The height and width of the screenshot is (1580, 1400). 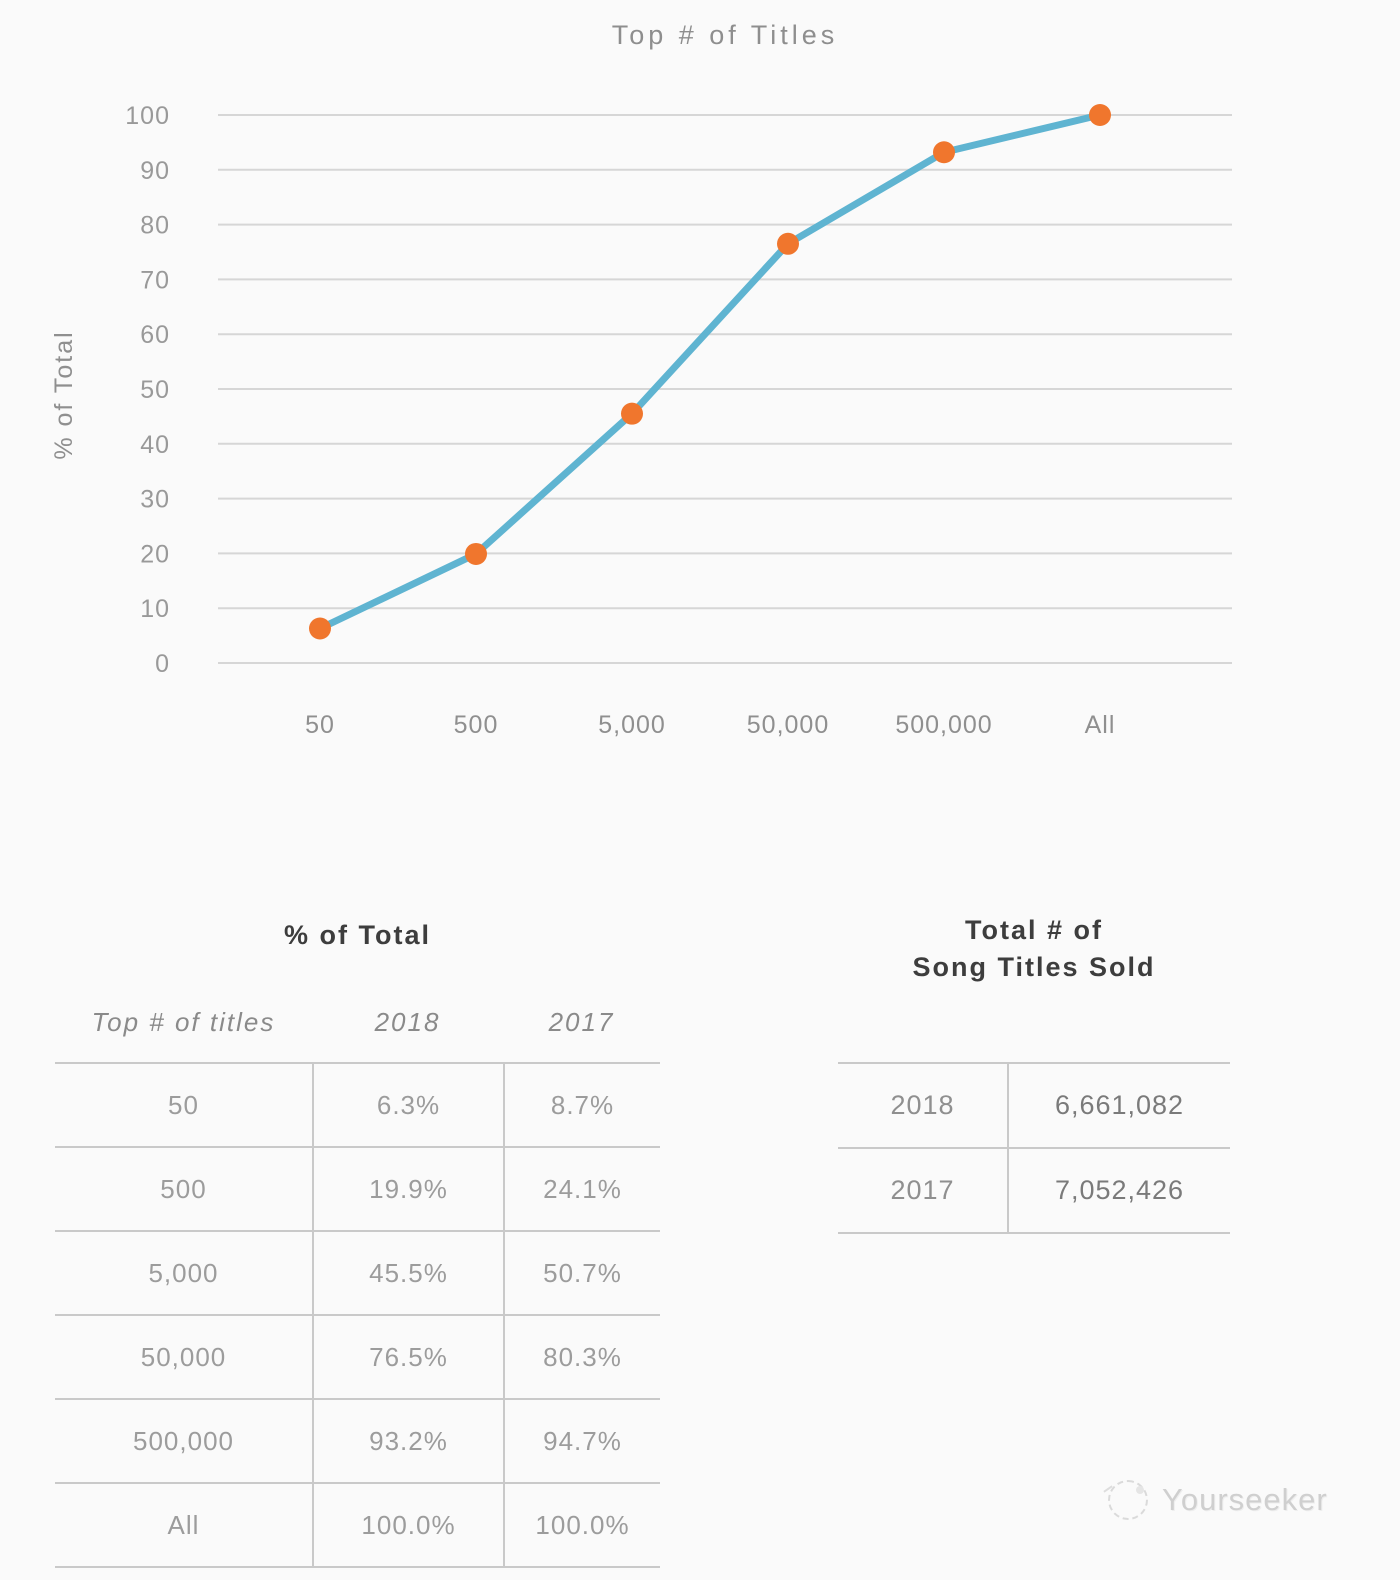 What do you see at coordinates (407, 1357) in the screenshot?
I see `table-cell: 76.5%` at bounding box center [407, 1357].